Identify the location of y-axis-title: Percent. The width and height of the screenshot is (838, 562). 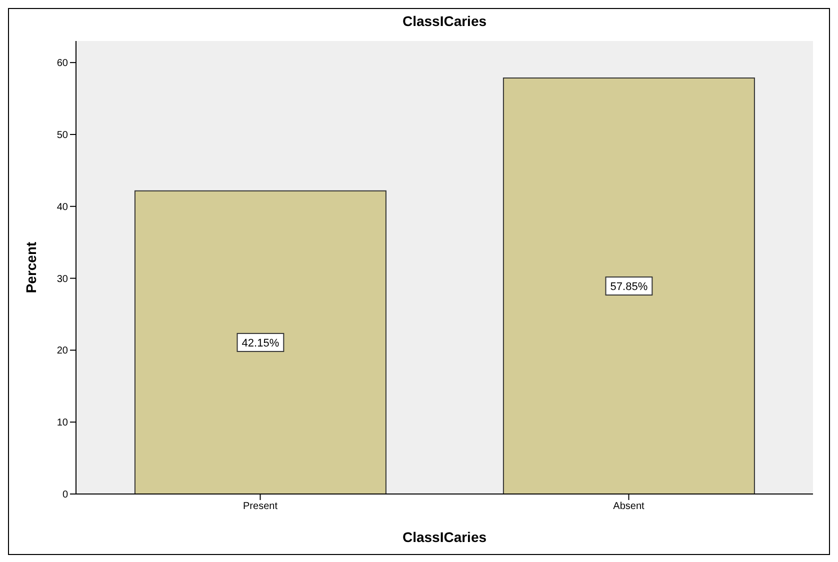
(30, 267).